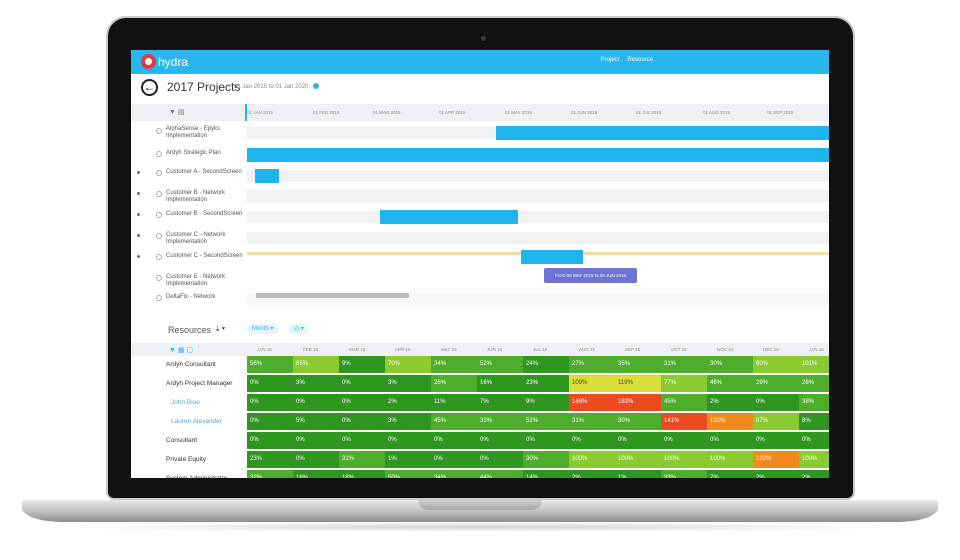 This screenshot has width=960, height=560. Describe the element at coordinates (149, 87) in the screenshot. I see `back-arrow-icon: ←` at that location.